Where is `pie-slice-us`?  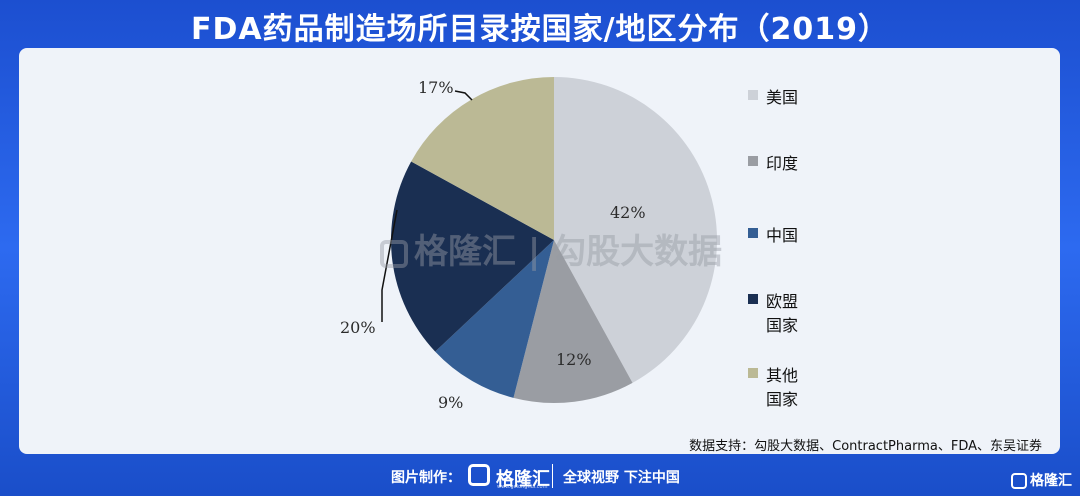
pie-slice-us is located at coordinates (635, 230).